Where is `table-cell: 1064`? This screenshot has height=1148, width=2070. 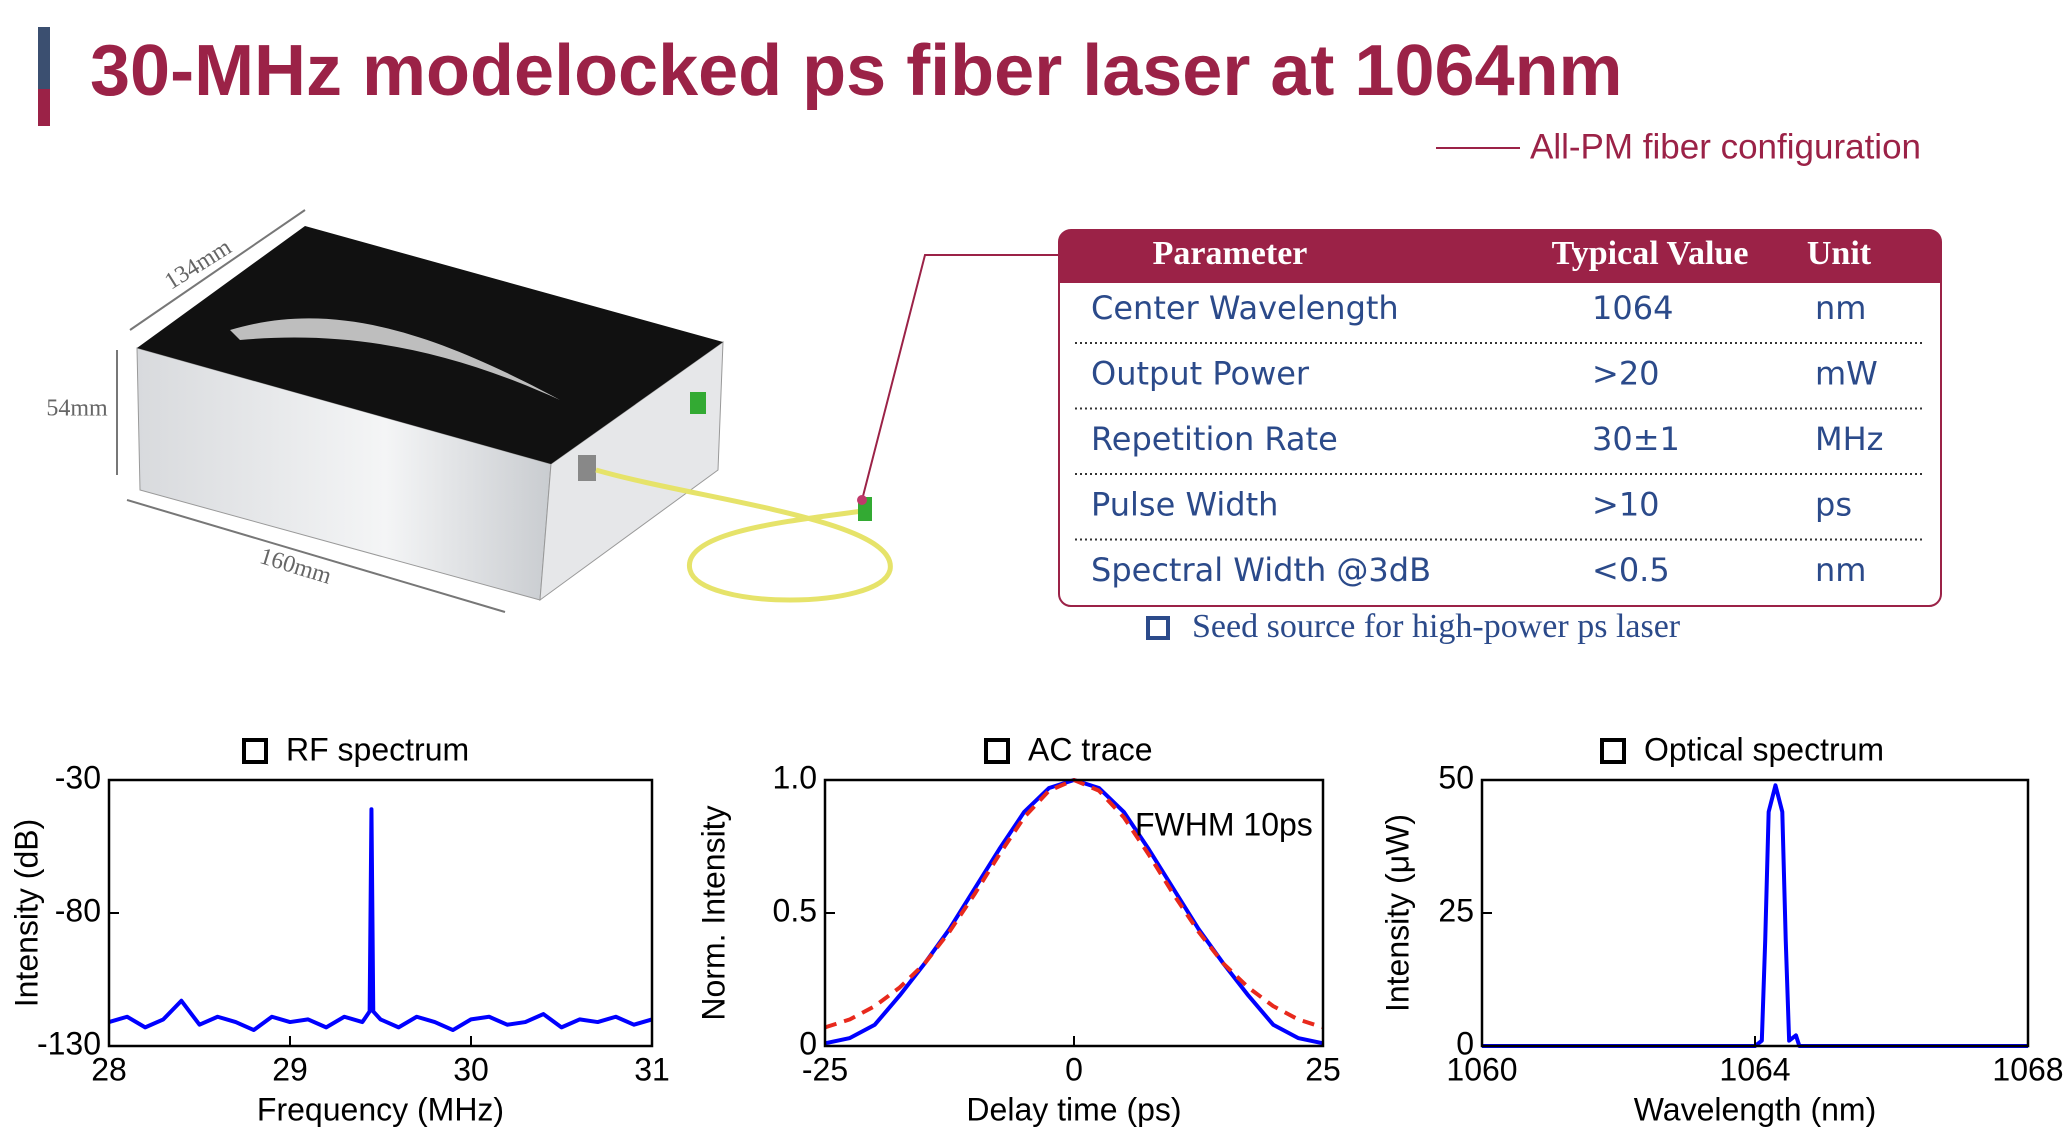 table-cell: 1064 is located at coordinates (1632, 308).